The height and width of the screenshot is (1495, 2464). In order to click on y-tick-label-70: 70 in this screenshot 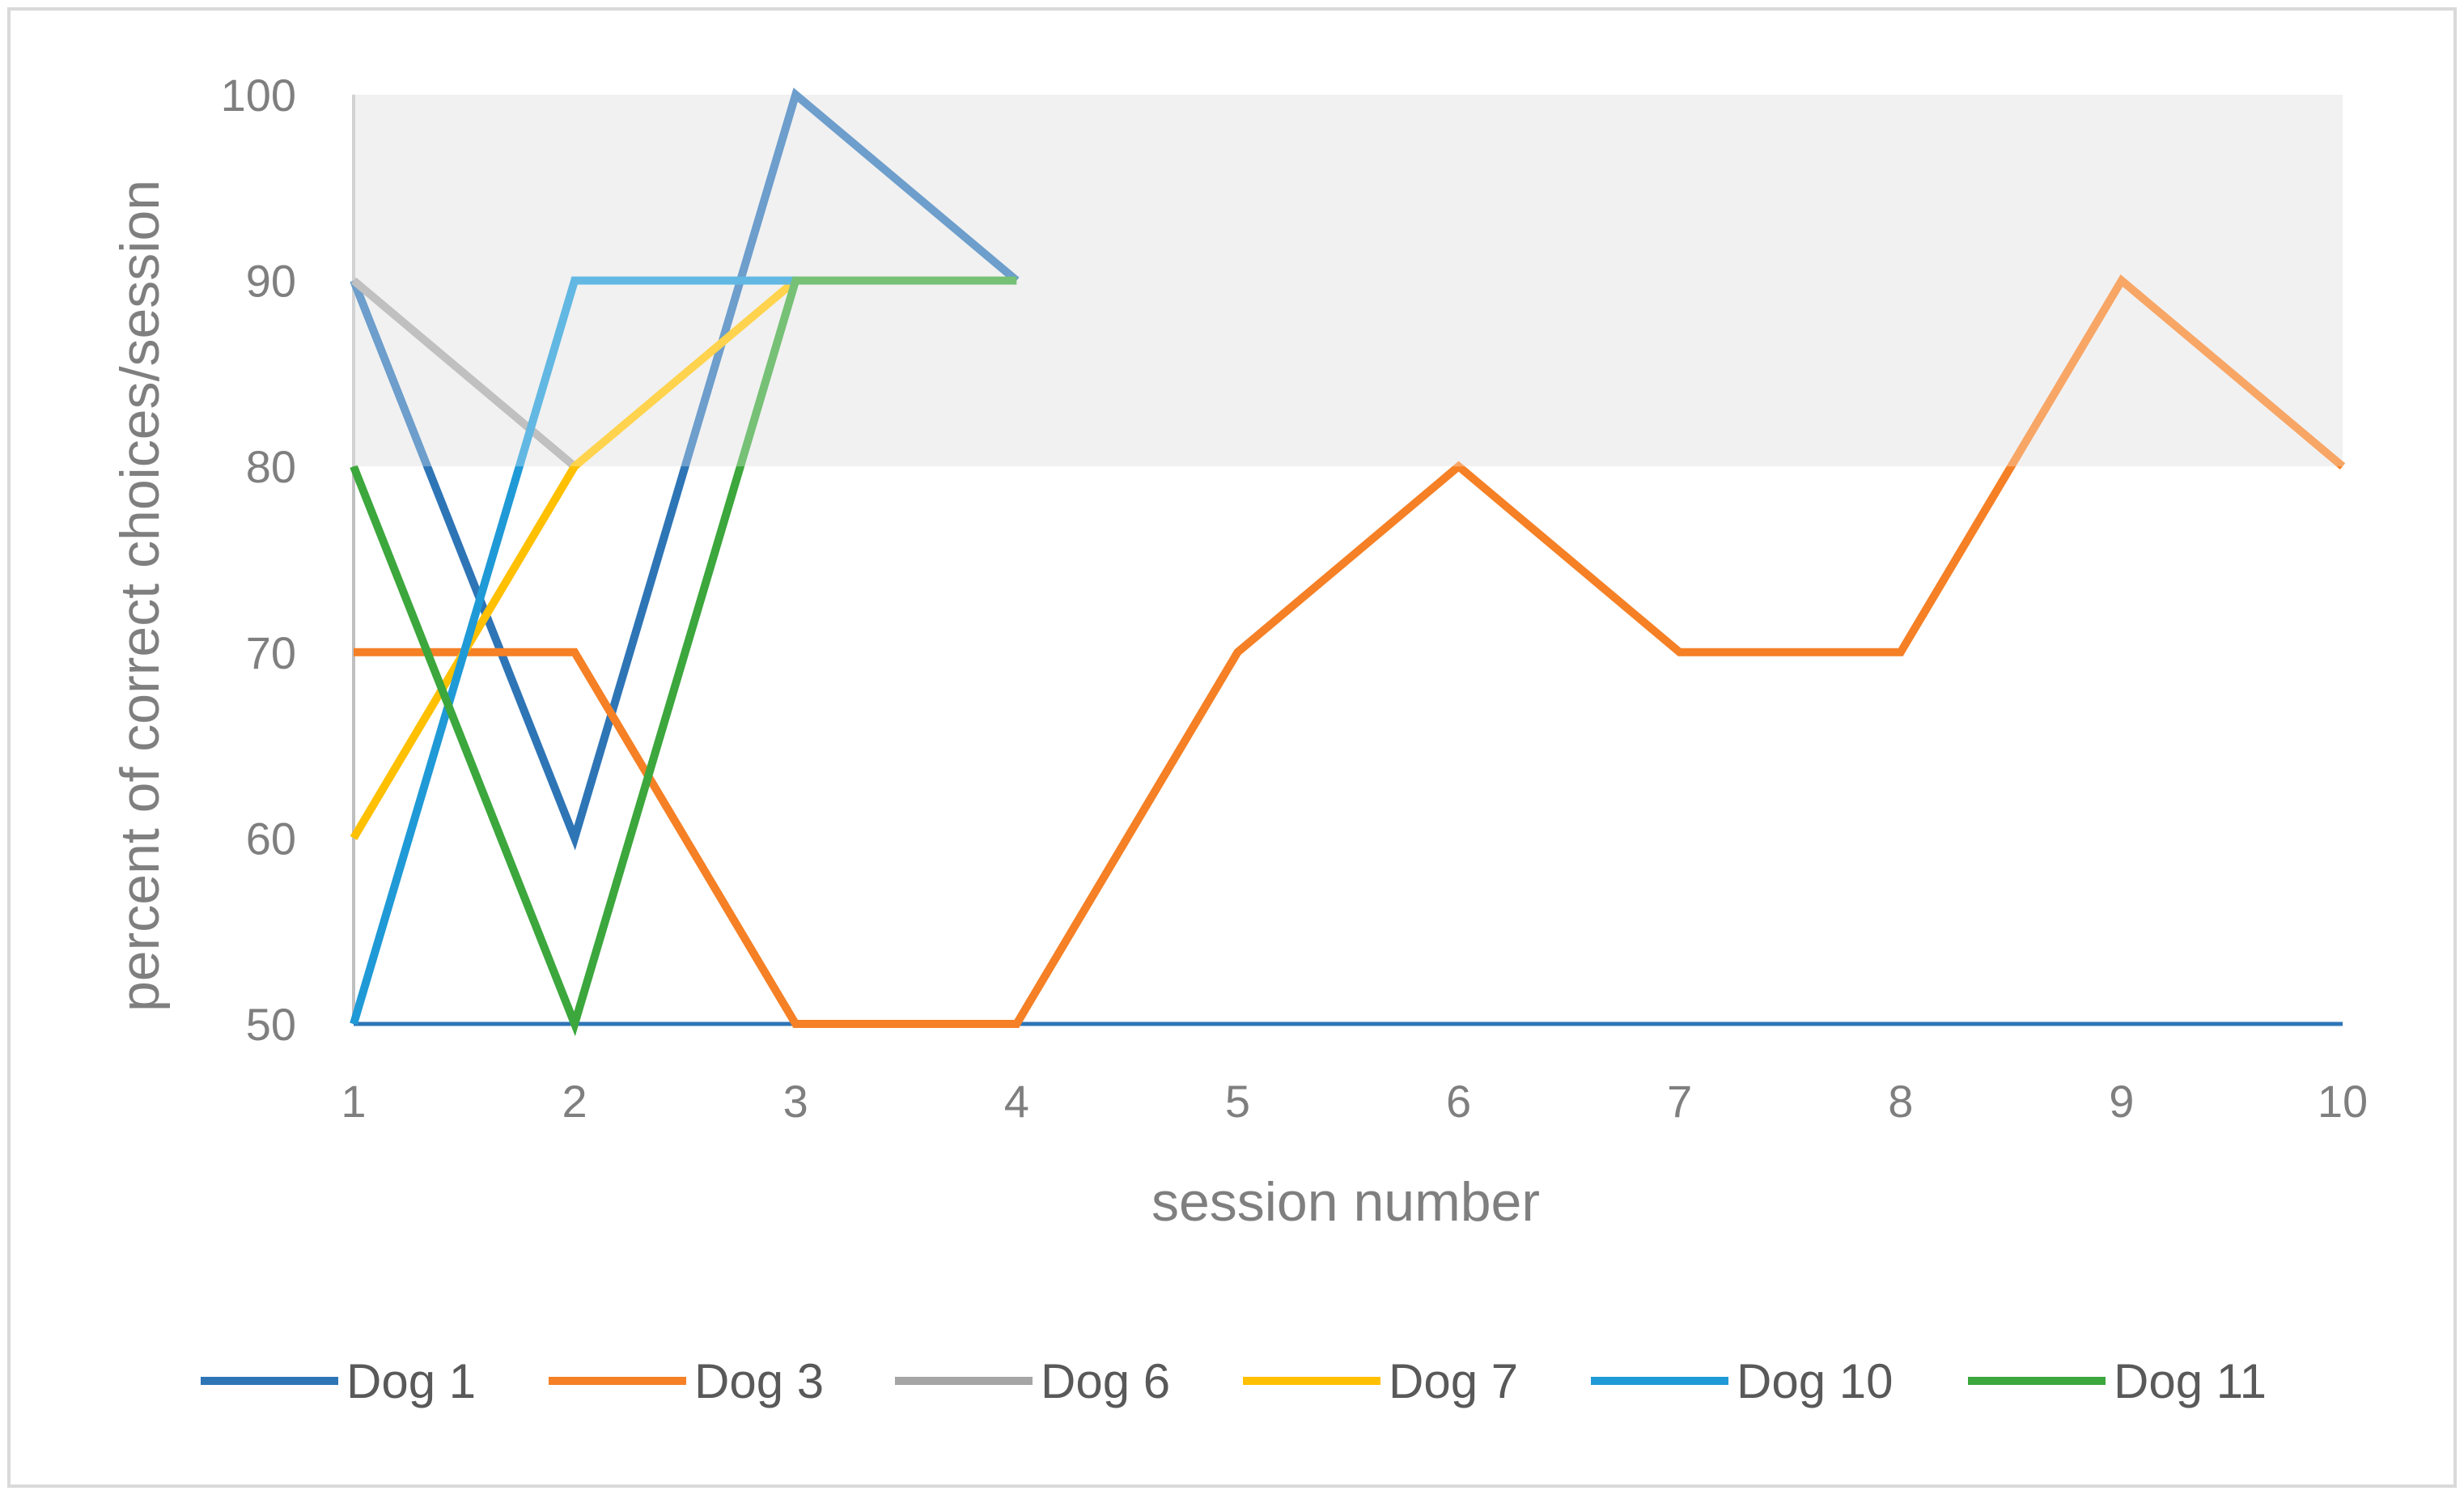, I will do `click(271, 652)`.